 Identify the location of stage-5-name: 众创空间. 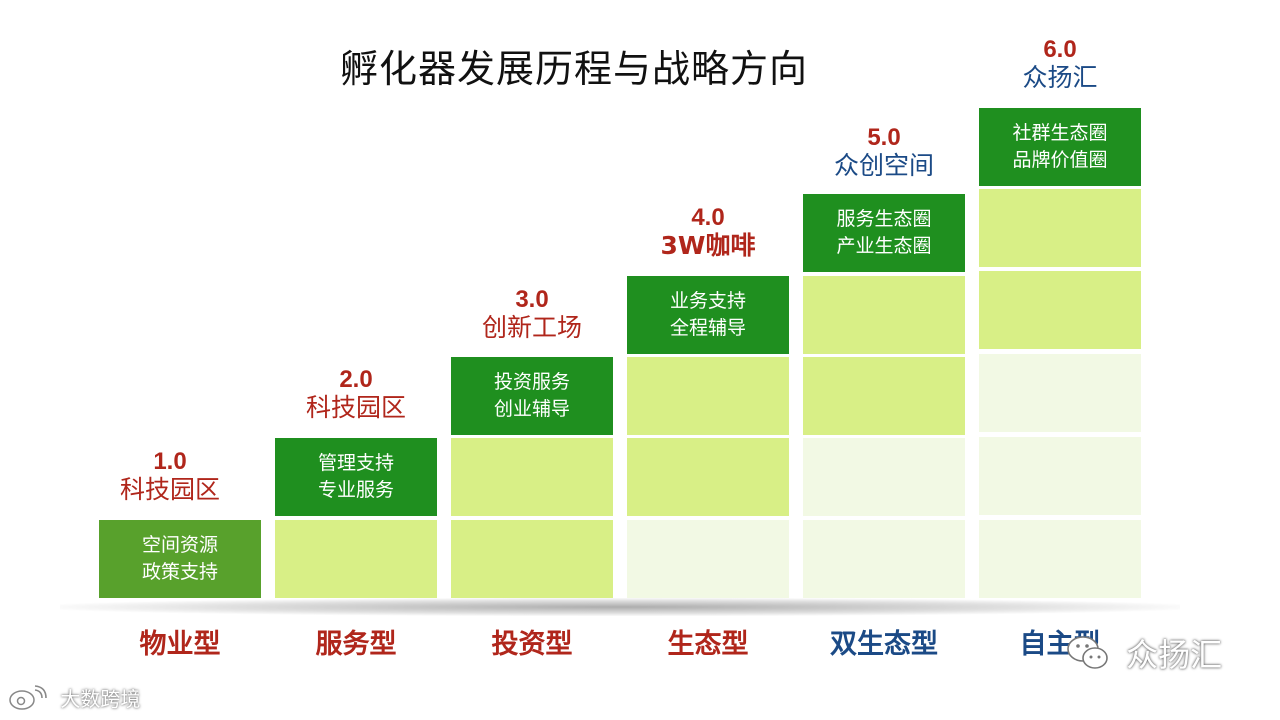
(883, 165).